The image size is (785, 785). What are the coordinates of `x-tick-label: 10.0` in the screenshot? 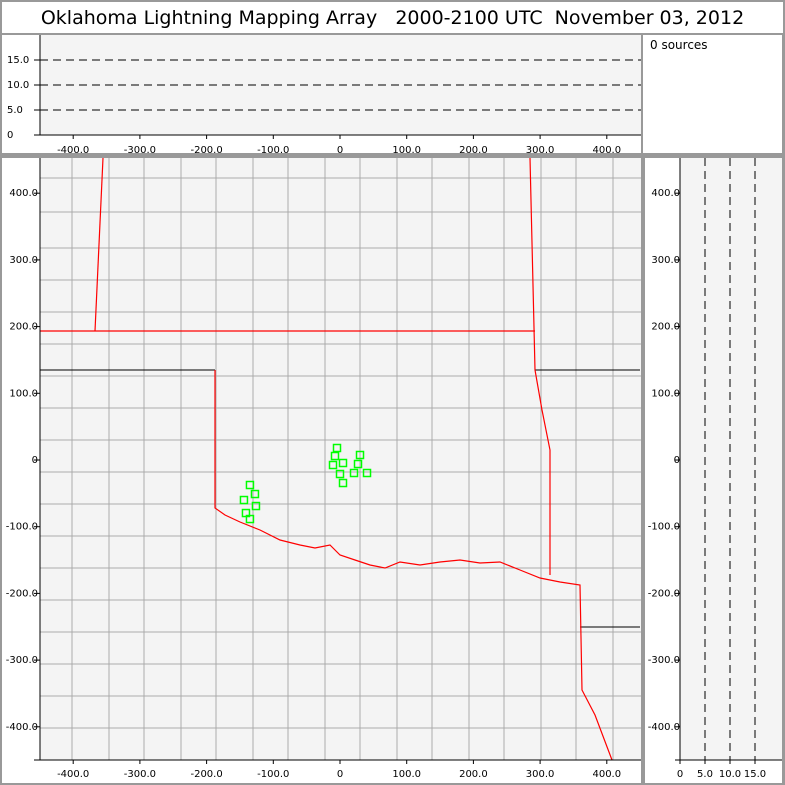 It's located at (730, 774).